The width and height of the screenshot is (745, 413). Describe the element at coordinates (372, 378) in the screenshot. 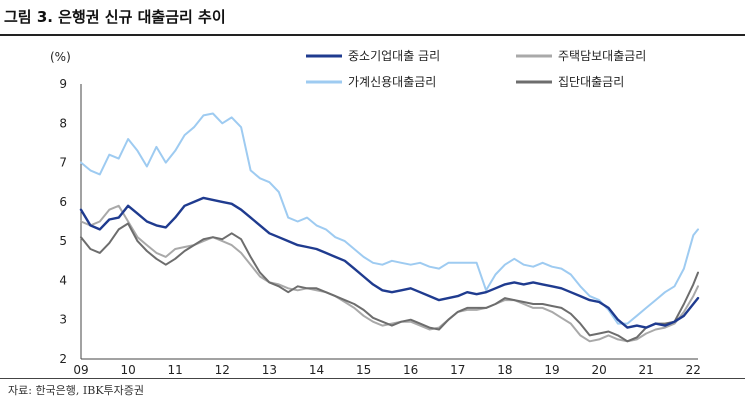

I see `source-divider` at that location.